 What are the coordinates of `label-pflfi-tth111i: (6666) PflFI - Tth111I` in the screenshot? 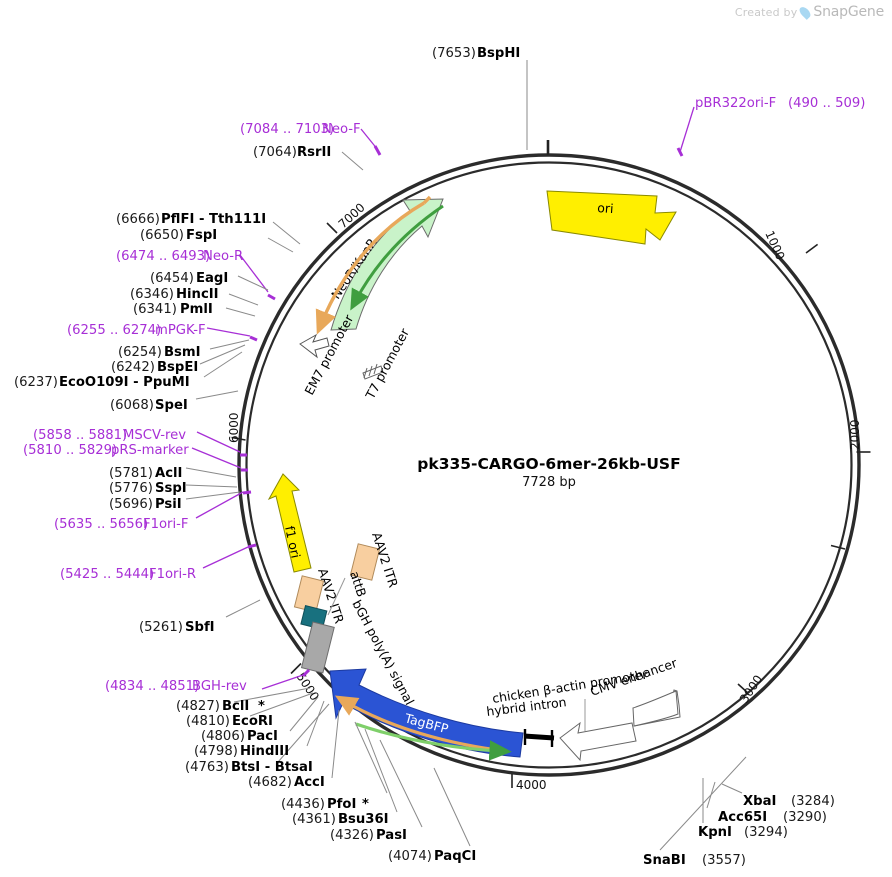 It's located at (191, 219).